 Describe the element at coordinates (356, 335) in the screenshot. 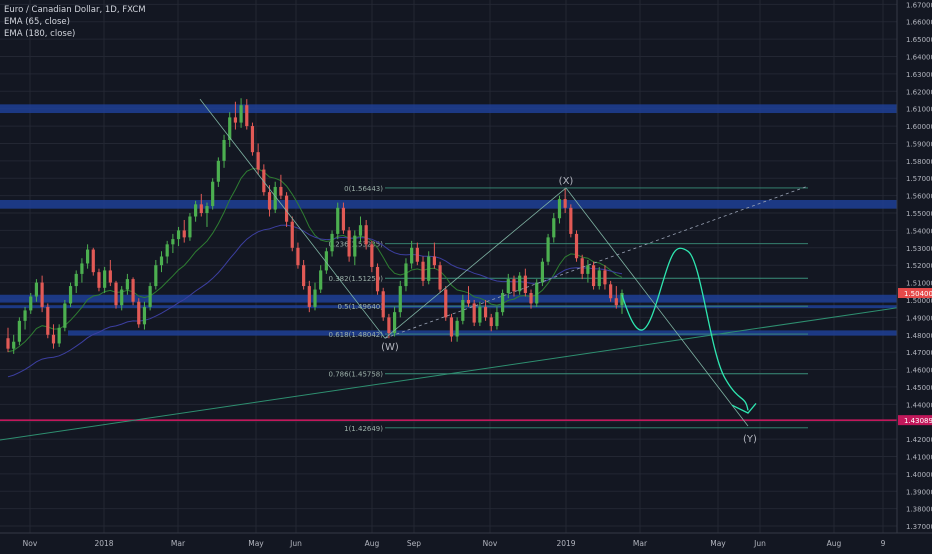

I see `fib-label: 0.618(1.48042)` at that location.